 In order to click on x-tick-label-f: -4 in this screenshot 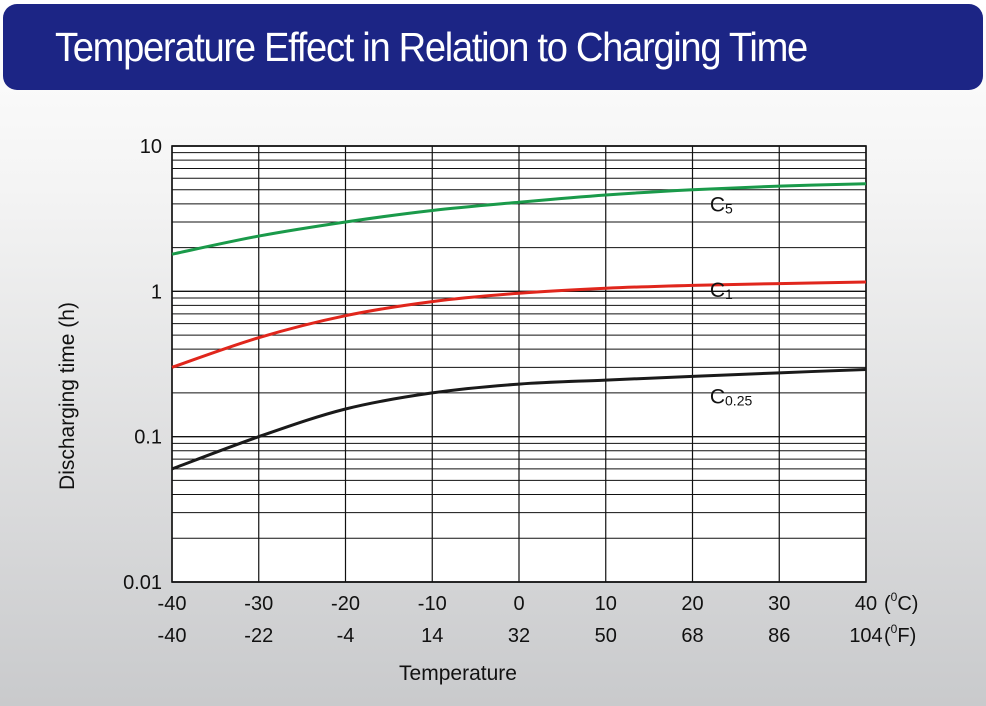, I will do `click(346, 636)`.